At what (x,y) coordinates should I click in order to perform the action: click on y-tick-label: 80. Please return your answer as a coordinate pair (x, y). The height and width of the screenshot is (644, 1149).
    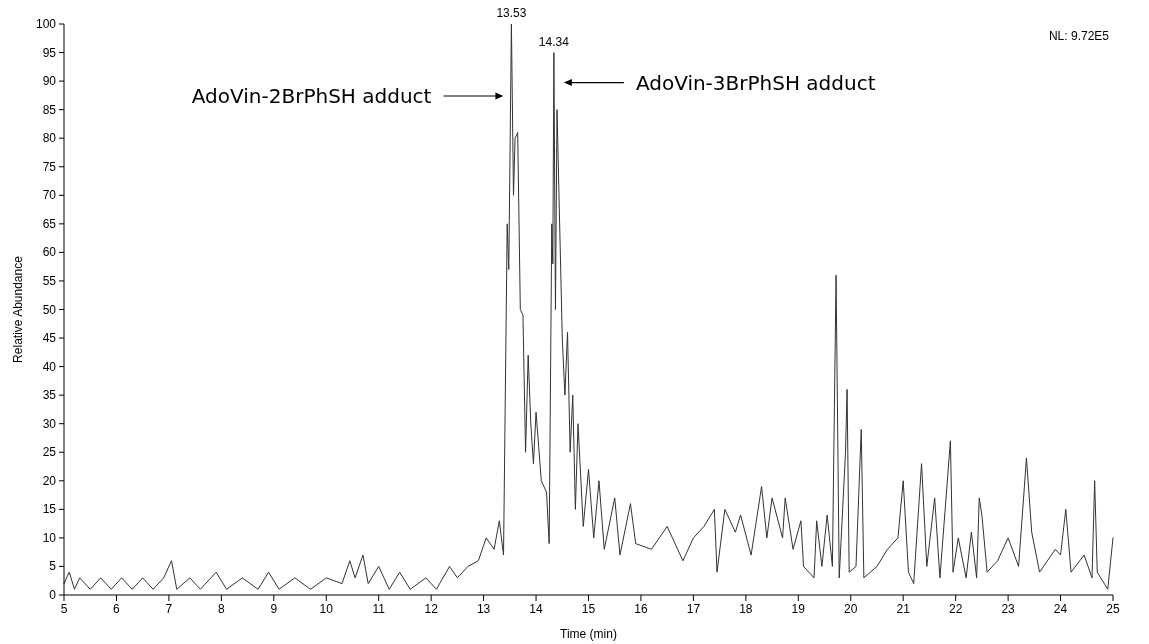
    Looking at the image, I should click on (49, 138).